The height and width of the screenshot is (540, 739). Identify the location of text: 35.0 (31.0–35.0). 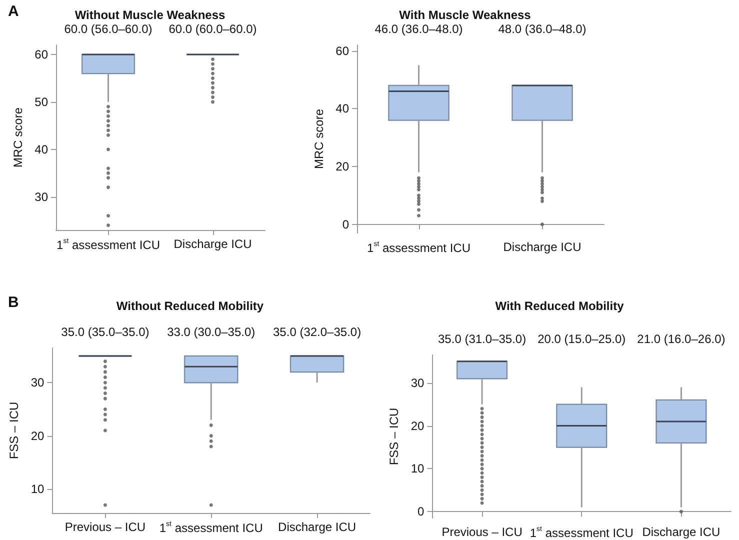
(482, 339).